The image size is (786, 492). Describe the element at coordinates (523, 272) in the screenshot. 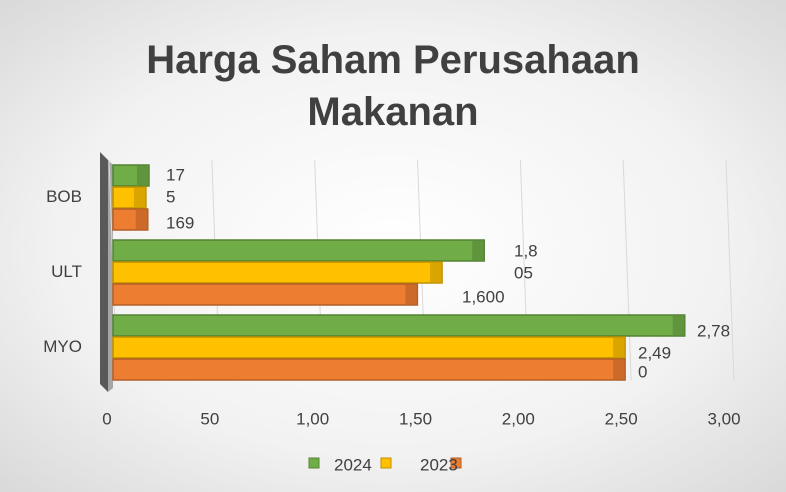

I see `data-label: 05` at that location.